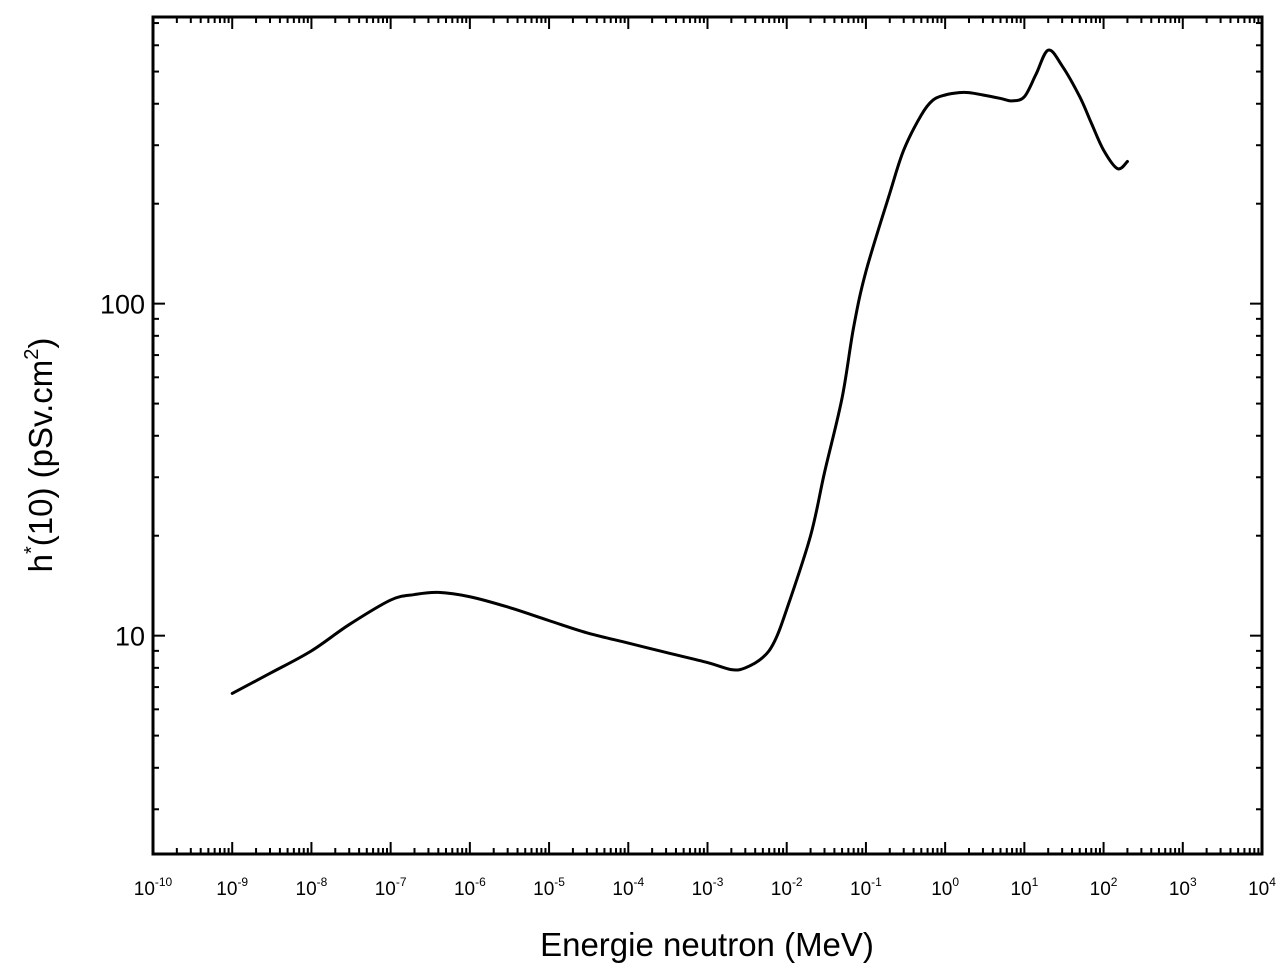 Image resolution: width=1284 pixels, height=969 pixels. What do you see at coordinates (32, 550) in the screenshot?
I see `y-axis-title-star: *` at bounding box center [32, 550].